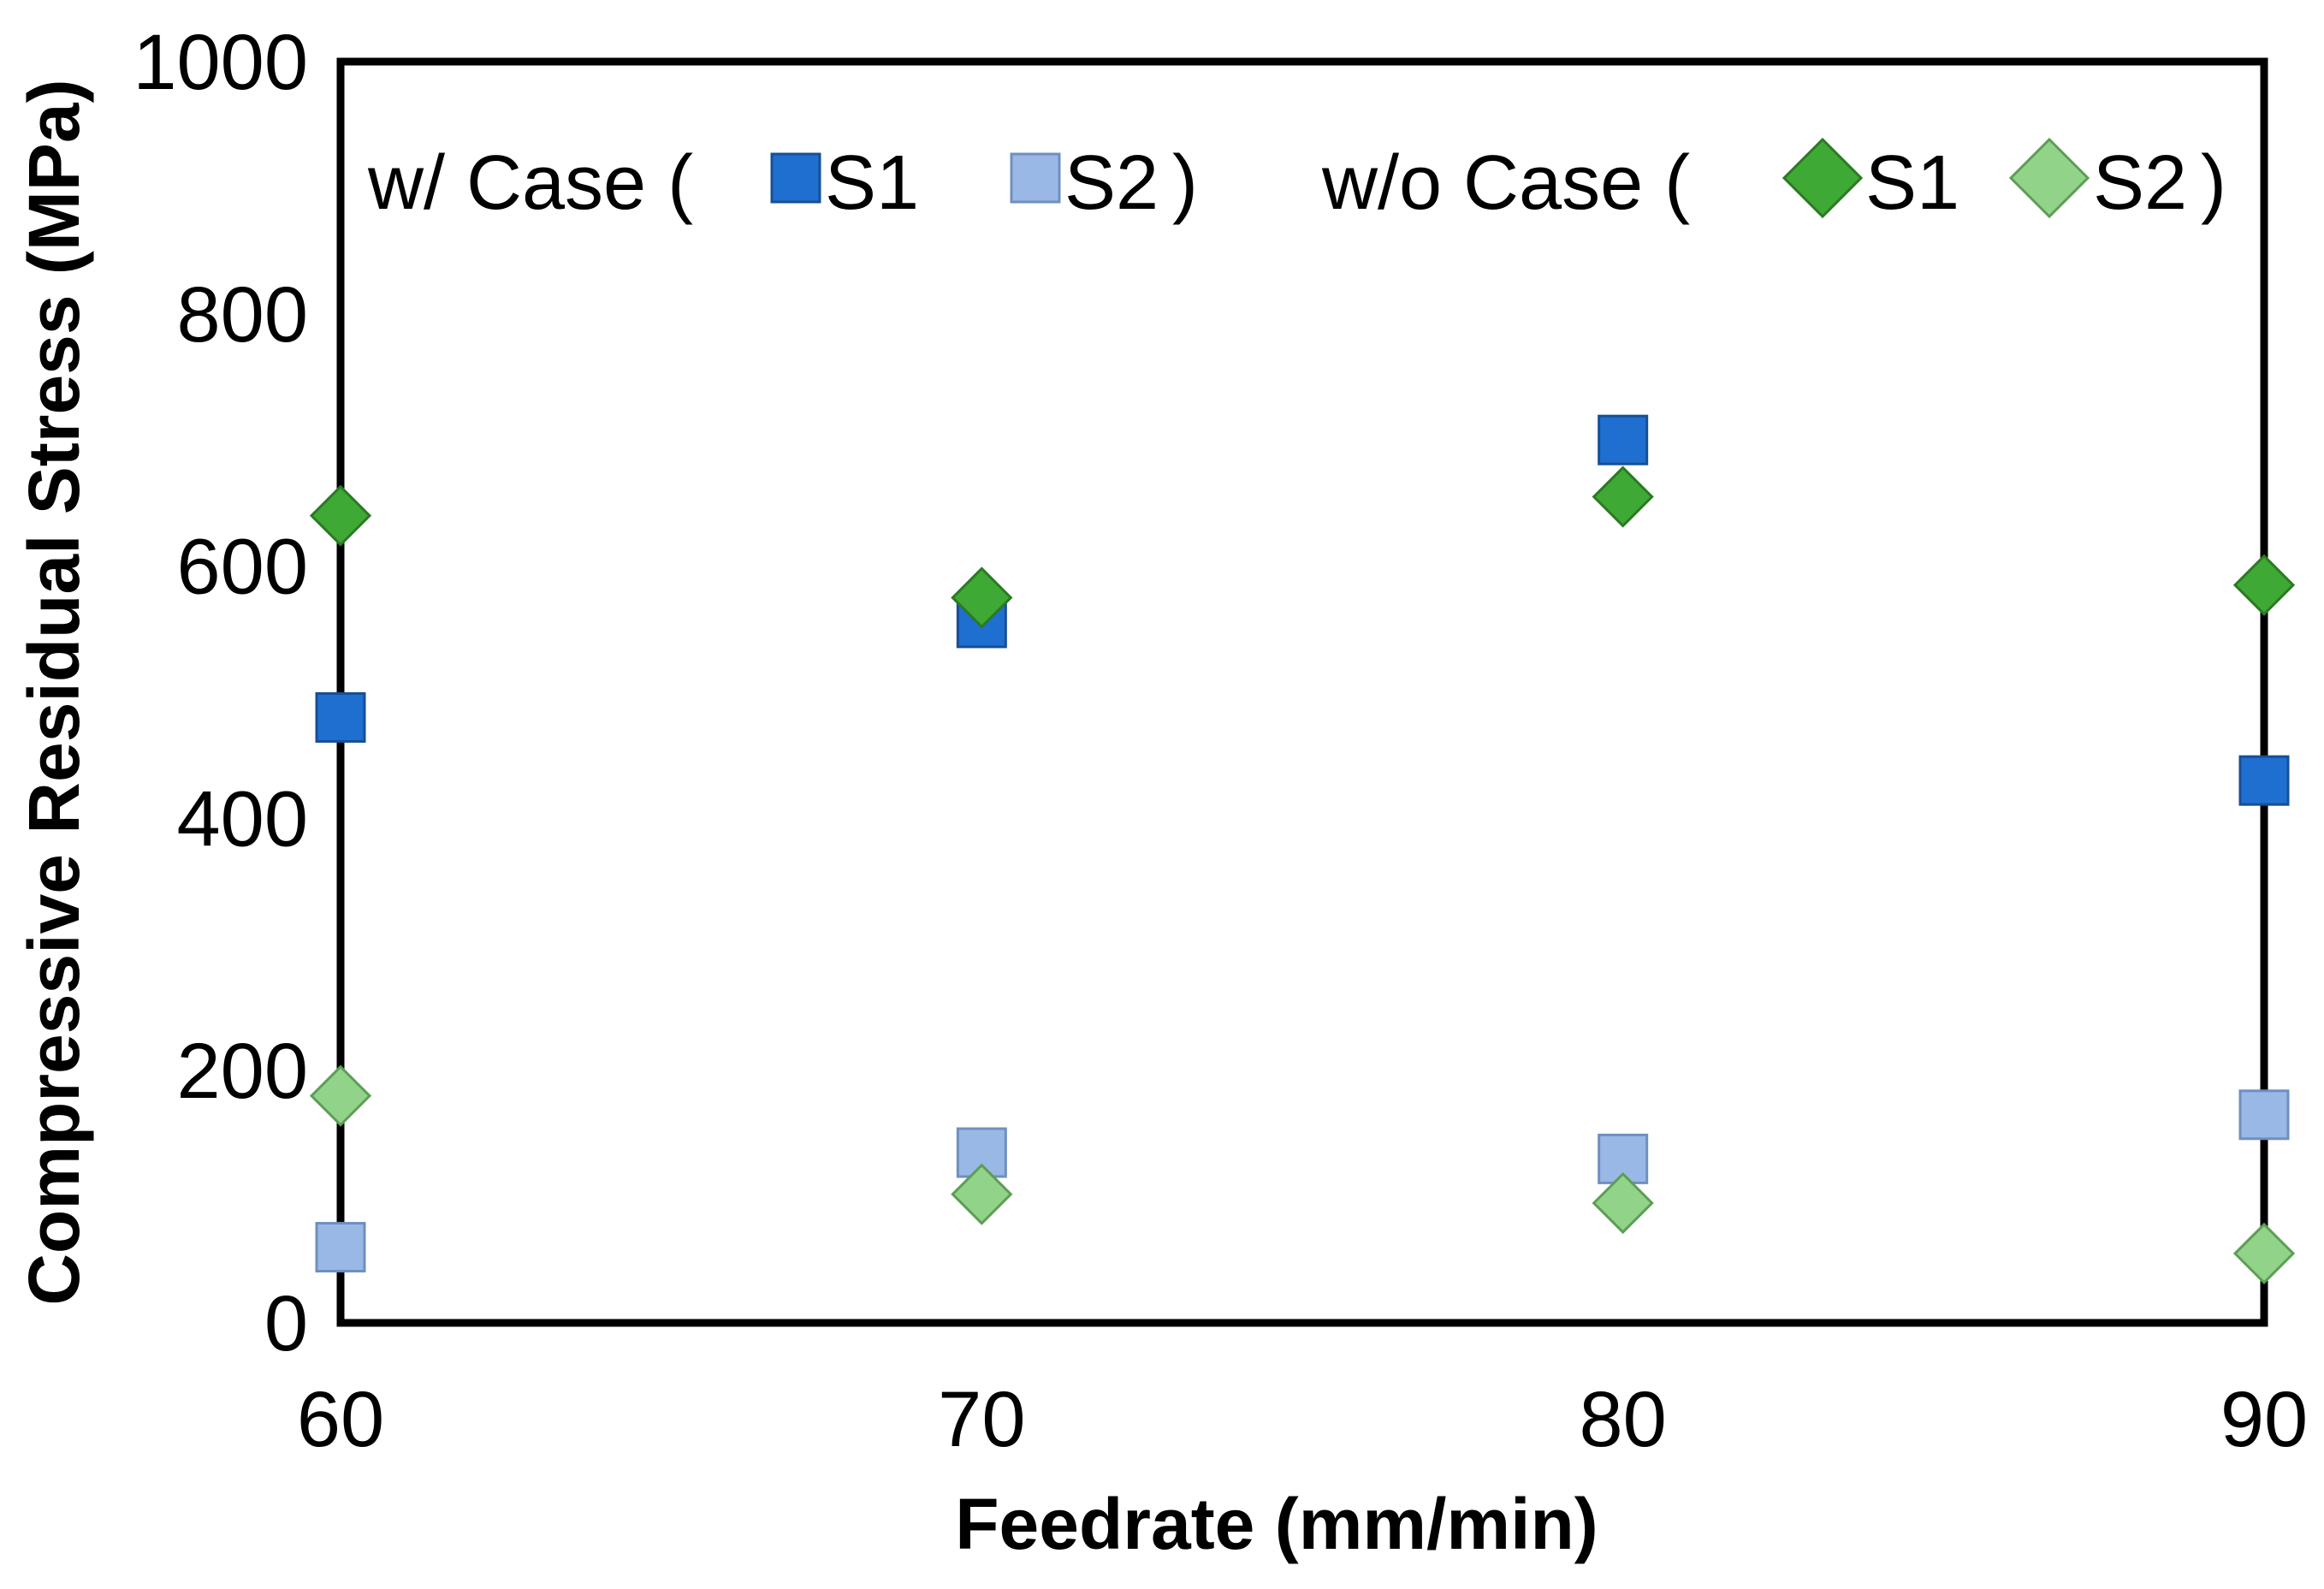  What do you see at coordinates (243, 1071) in the screenshot?
I see `y-tick-label: 200` at bounding box center [243, 1071].